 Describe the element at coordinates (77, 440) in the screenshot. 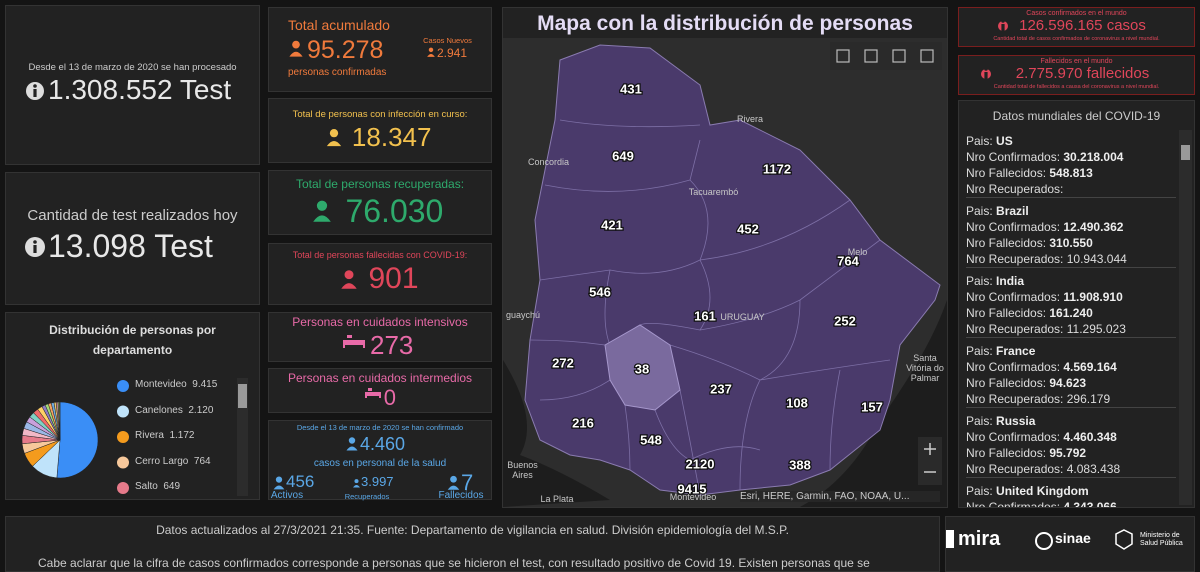

I see `pie-slice` at that location.